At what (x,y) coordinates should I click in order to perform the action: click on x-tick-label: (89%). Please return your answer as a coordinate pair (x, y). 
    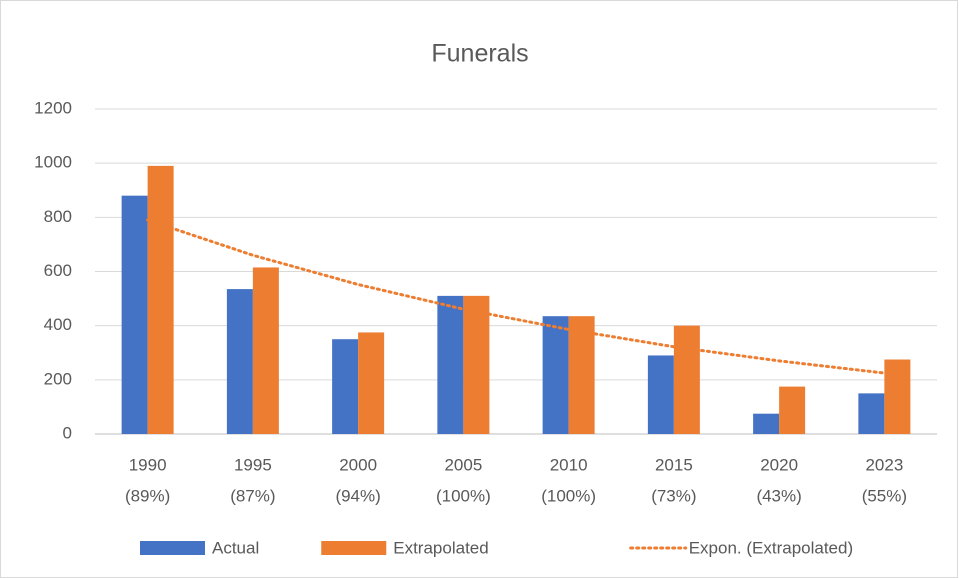
    Looking at the image, I should click on (147, 495).